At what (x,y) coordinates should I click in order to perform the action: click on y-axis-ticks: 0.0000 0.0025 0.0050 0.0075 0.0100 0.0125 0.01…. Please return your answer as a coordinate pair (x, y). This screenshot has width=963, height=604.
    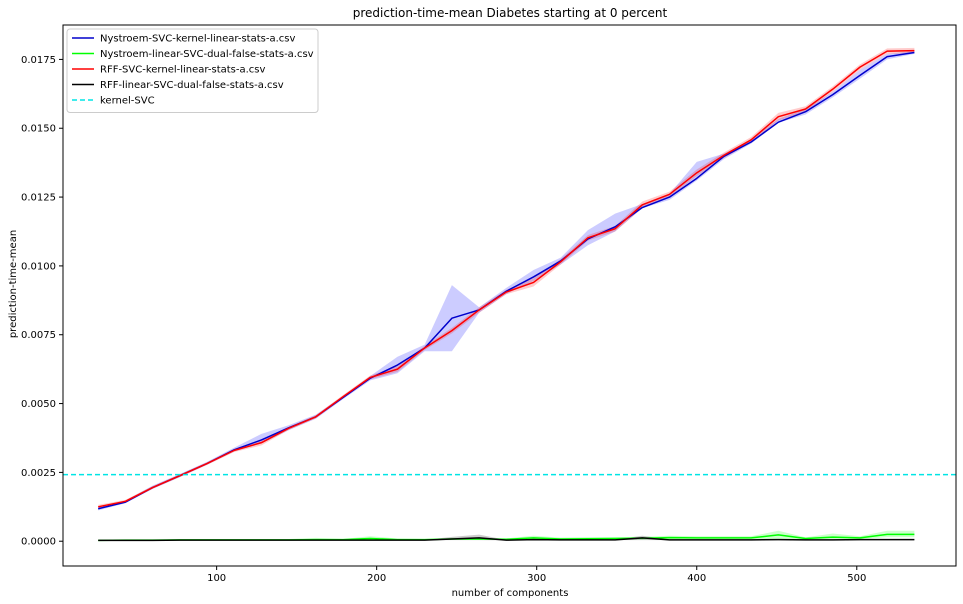
    Looking at the image, I should click on (42, 301).